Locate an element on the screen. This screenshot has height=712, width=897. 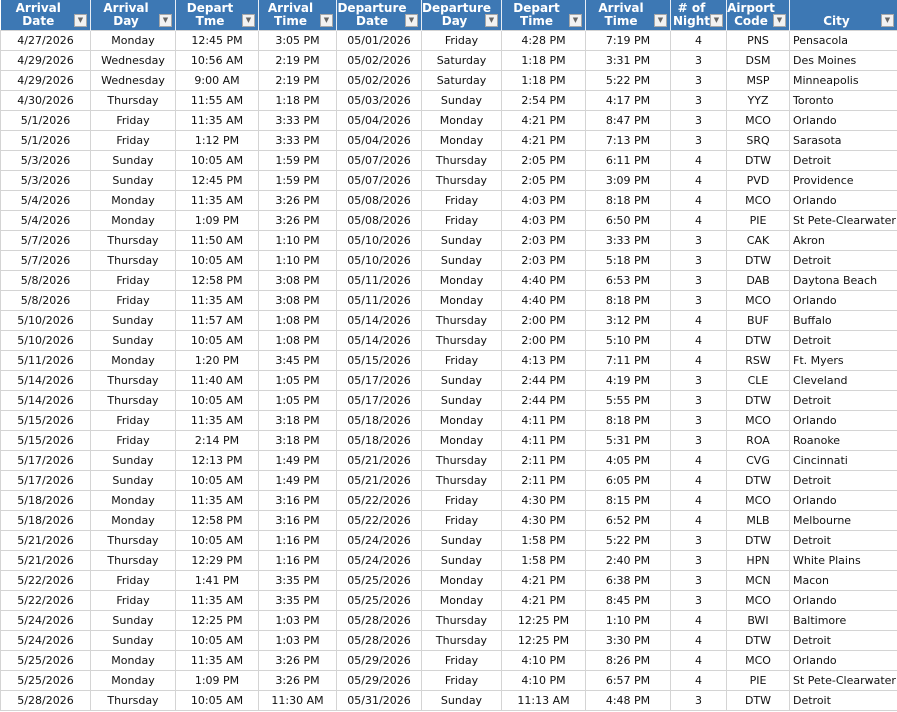
cell-return-arrival-time: 3:33 PM is located at coordinates (628, 240).